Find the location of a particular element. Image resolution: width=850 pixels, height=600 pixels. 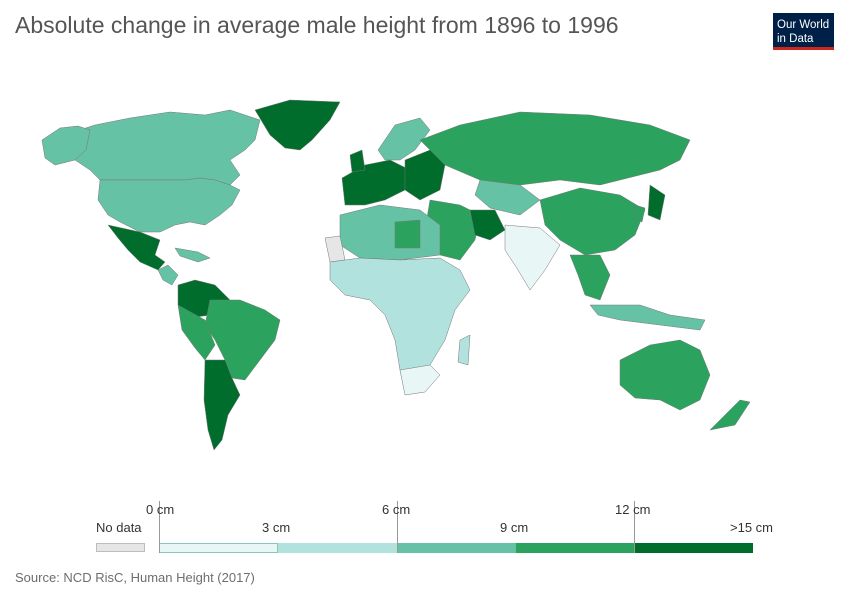

region-greenland is located at coordinates (297, 125).